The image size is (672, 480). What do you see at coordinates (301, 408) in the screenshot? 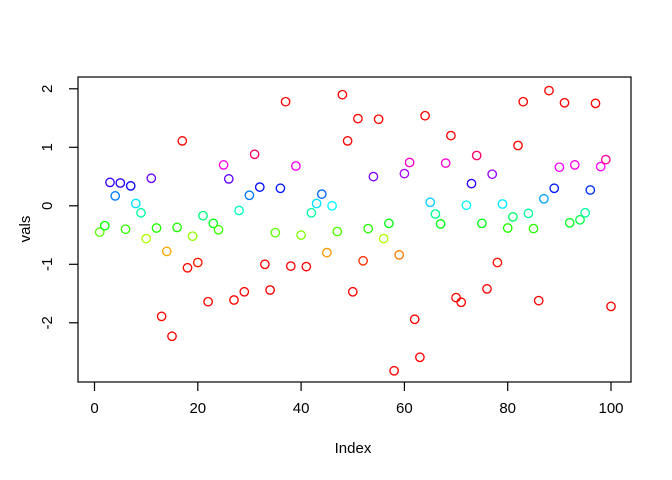
I see `x-tick-label: 40` at bounding box center [301, 408].